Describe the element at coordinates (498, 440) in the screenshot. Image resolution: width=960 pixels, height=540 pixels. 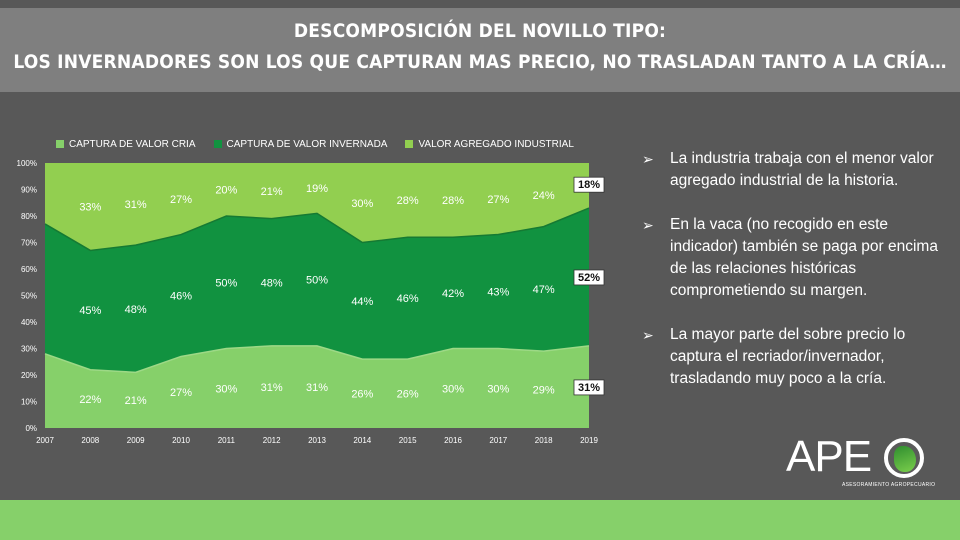
I see `x-tick-label: 2017` at that location.